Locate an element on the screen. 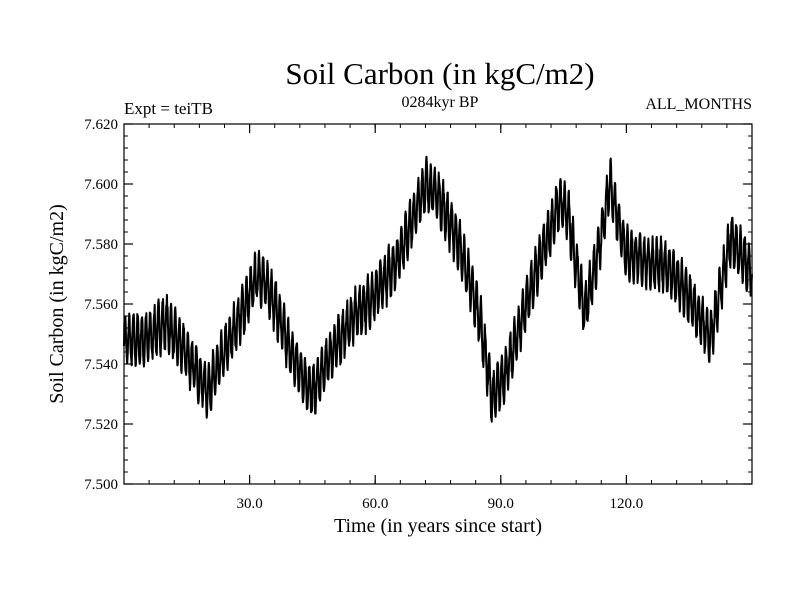  x-tick-label: 60.0 is located at coordinates (375, 504).